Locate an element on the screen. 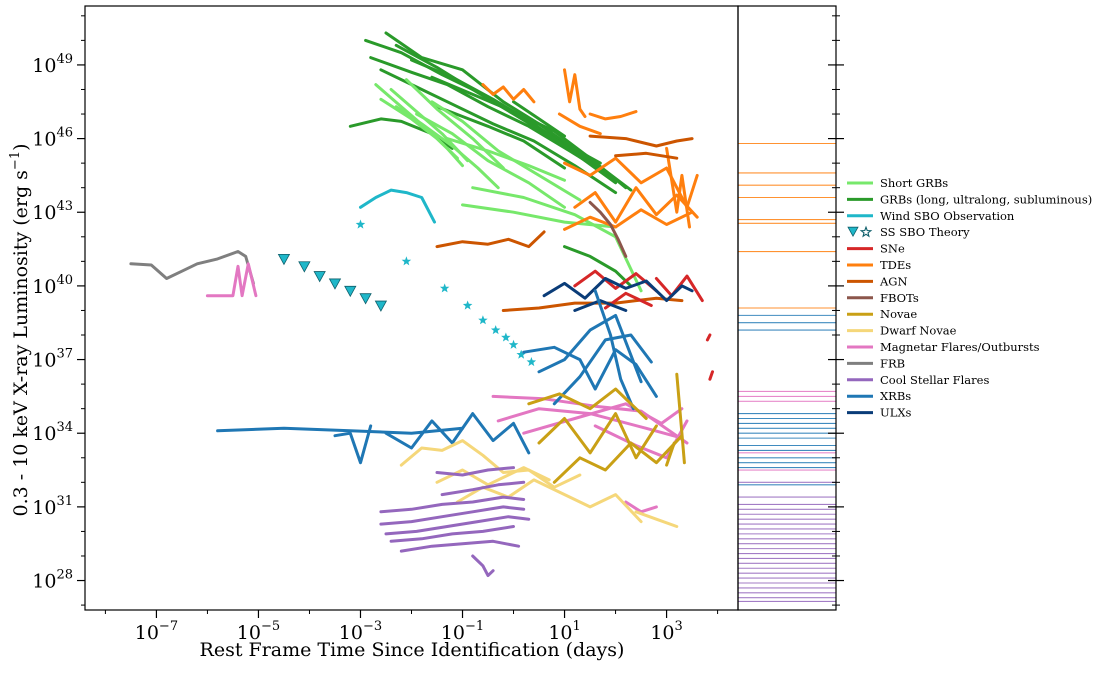 Image resolution: width=1094 pixels, height=675 pixels. legend-label: SS SBO Theory is located at coordinates (925, 232).